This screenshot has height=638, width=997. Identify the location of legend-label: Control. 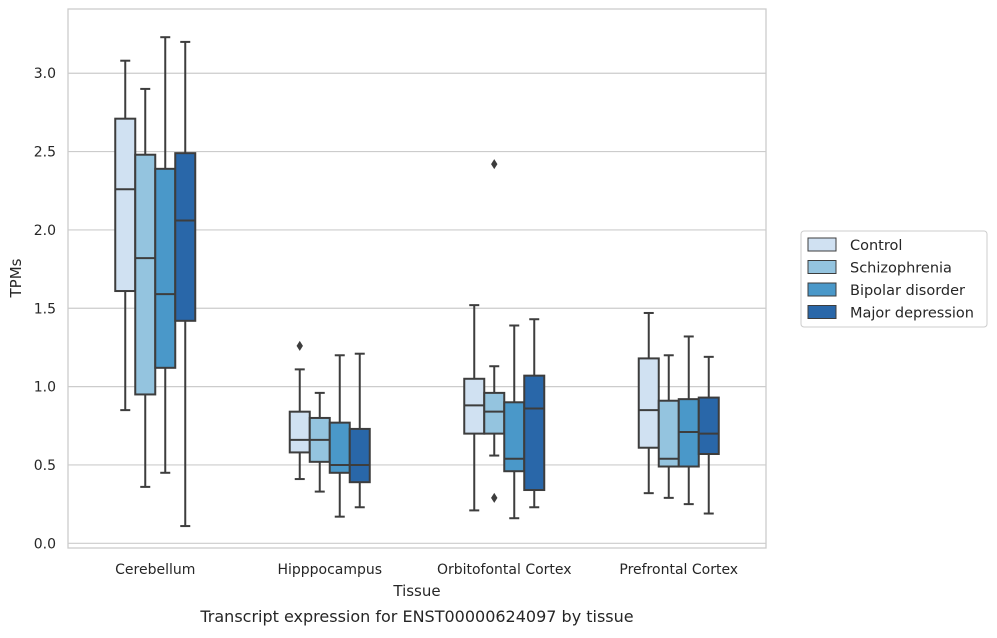
(876, 246).